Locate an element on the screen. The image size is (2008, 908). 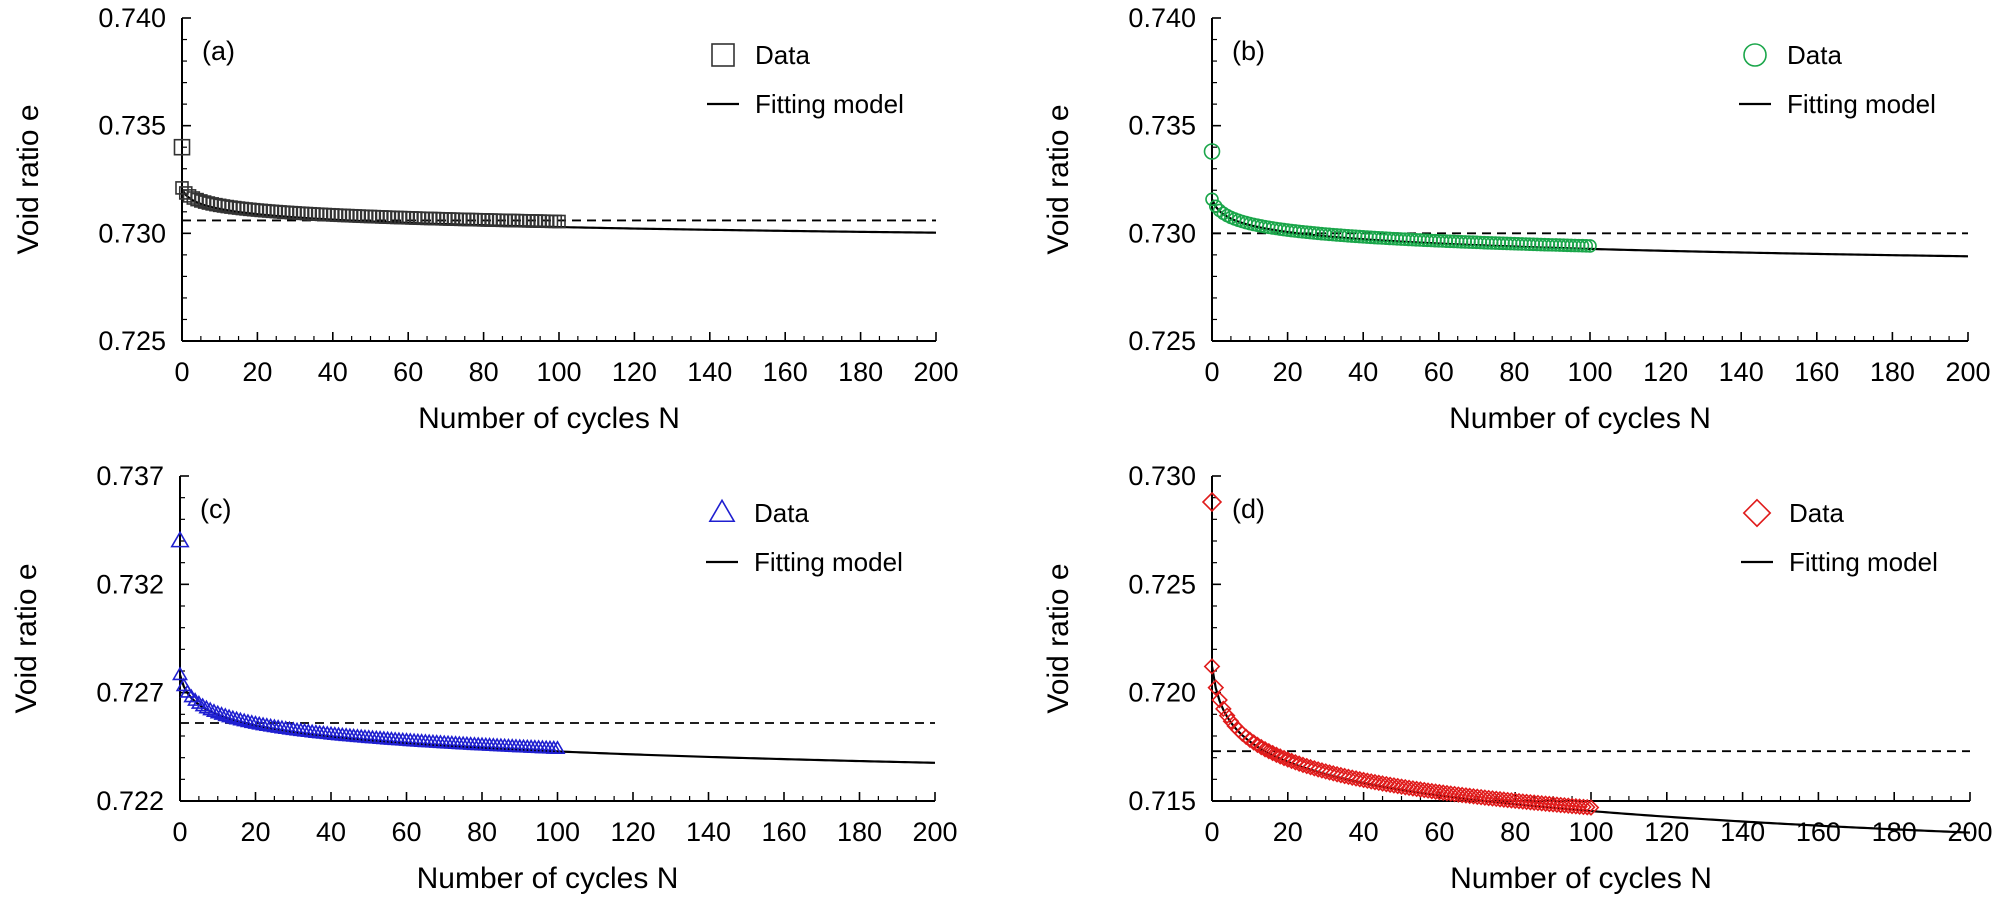
y-tick-label: 0.735 is located at coordinates (1162, 126).